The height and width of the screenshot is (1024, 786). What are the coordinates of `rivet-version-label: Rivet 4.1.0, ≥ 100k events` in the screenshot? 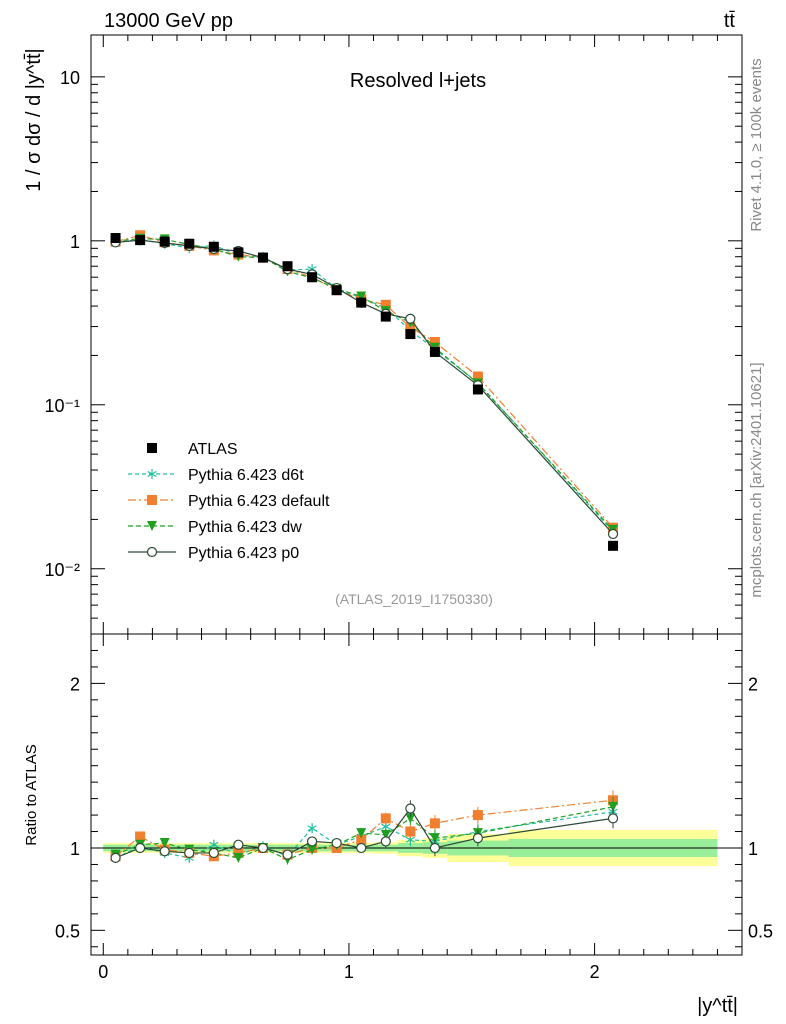 It's located at (756, 144).